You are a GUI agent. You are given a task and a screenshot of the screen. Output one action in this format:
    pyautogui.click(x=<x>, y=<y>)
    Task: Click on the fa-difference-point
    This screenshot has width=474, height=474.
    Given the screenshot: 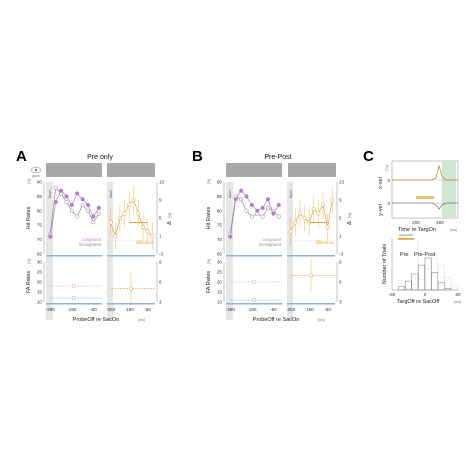 What is the action you would take?
    pyautogui.click(x=311, y=275)
    